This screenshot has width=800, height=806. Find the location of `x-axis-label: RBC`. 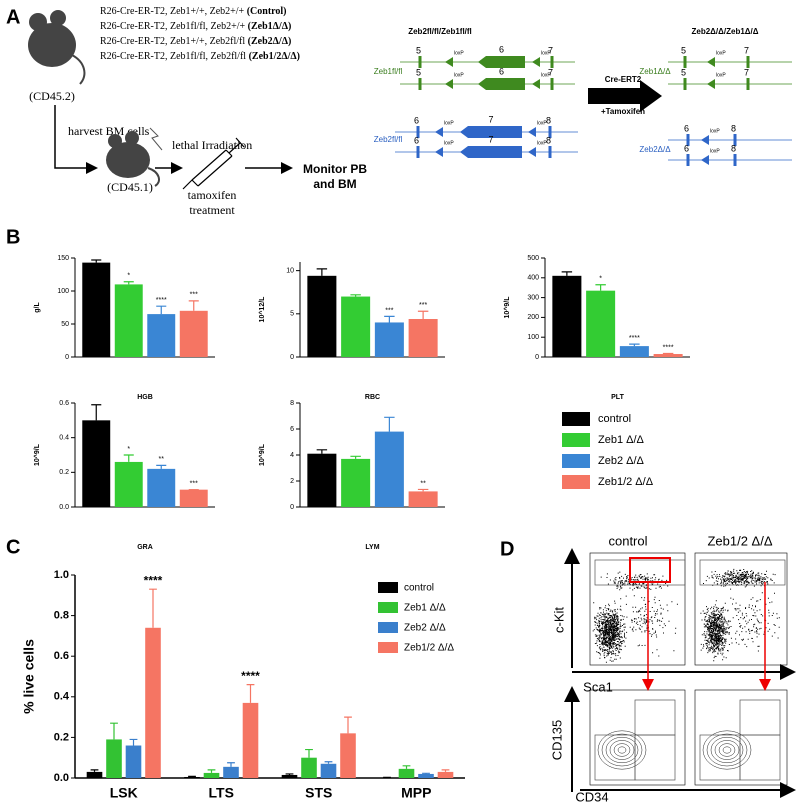

x-axis-label: RBC is located at coordinates (372, 397).